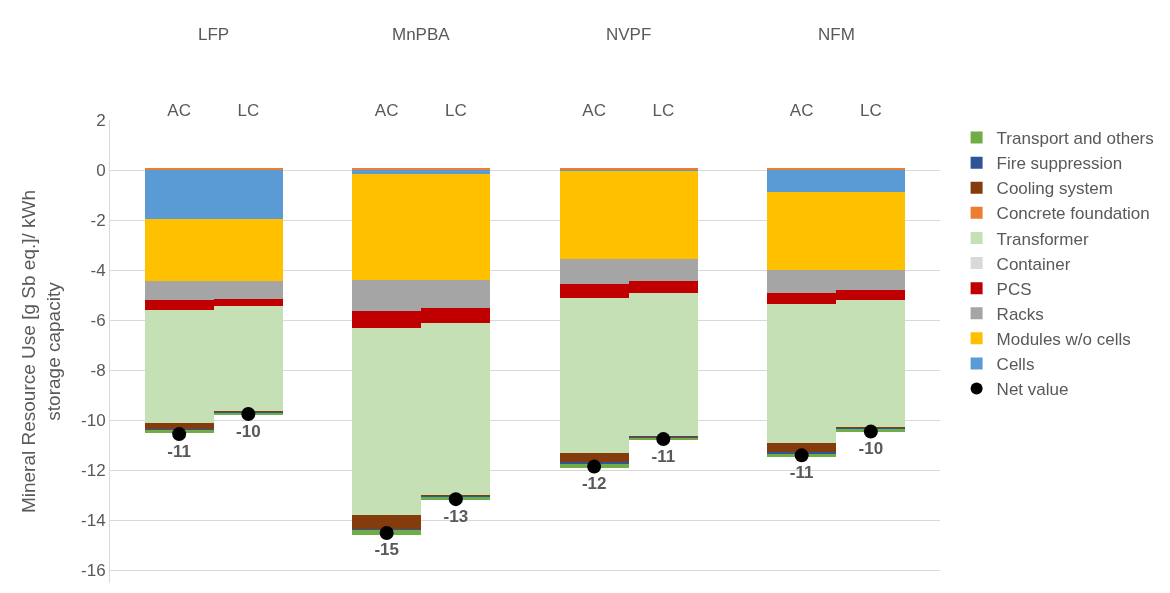 The width and height of the screenshot is (1170, 593). What do you see at coordinates (93, 421) in the screenshot?
I see `y-tick-label: -10` at bounding box center [93, 421].